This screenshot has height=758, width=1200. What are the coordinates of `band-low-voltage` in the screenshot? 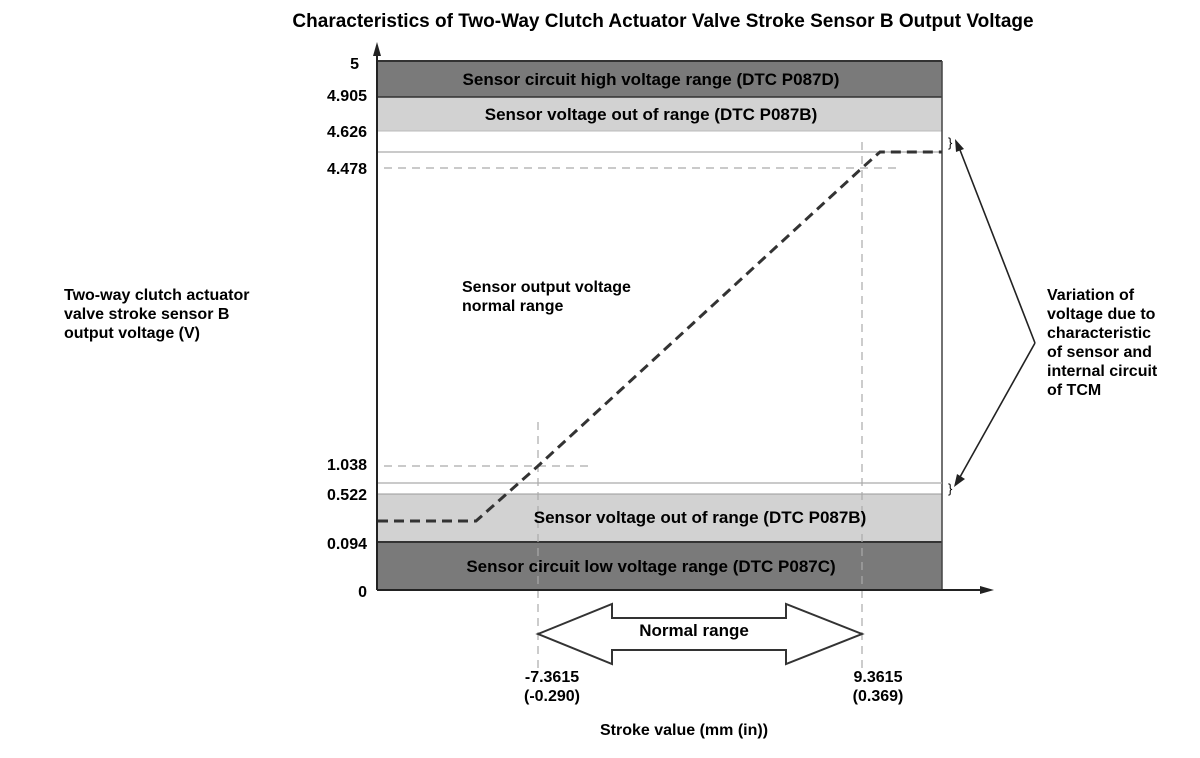 It's located at (659, 566).